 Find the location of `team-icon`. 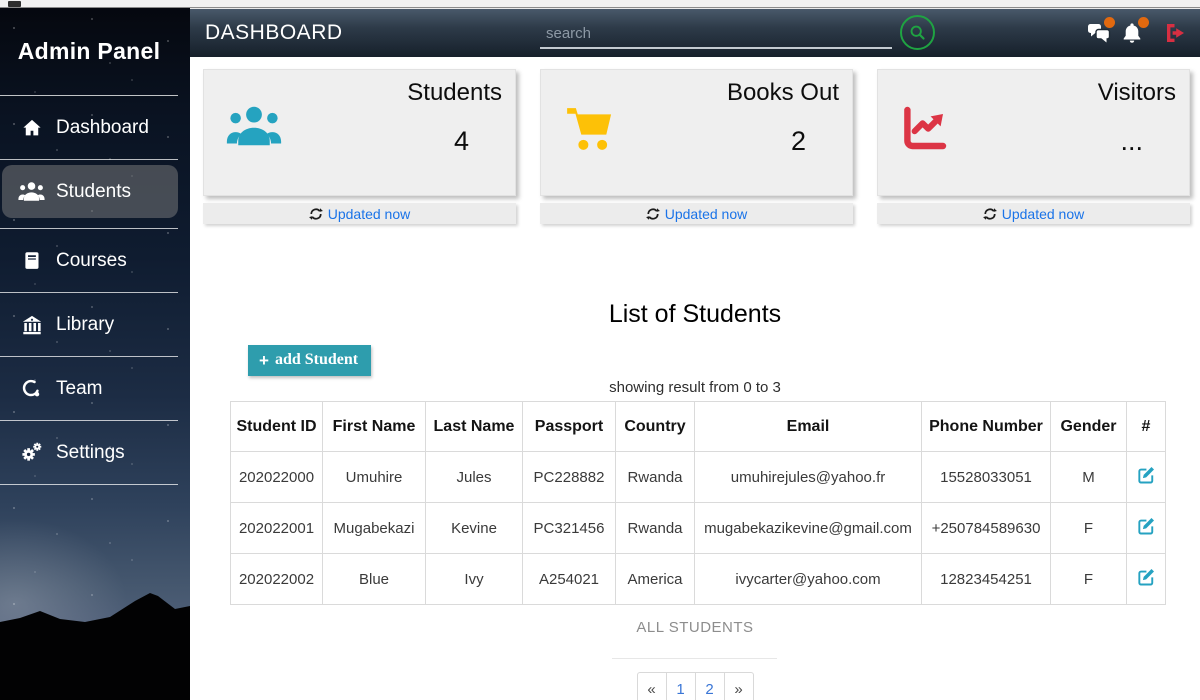

team-icon is located at coordinates (31, 389).